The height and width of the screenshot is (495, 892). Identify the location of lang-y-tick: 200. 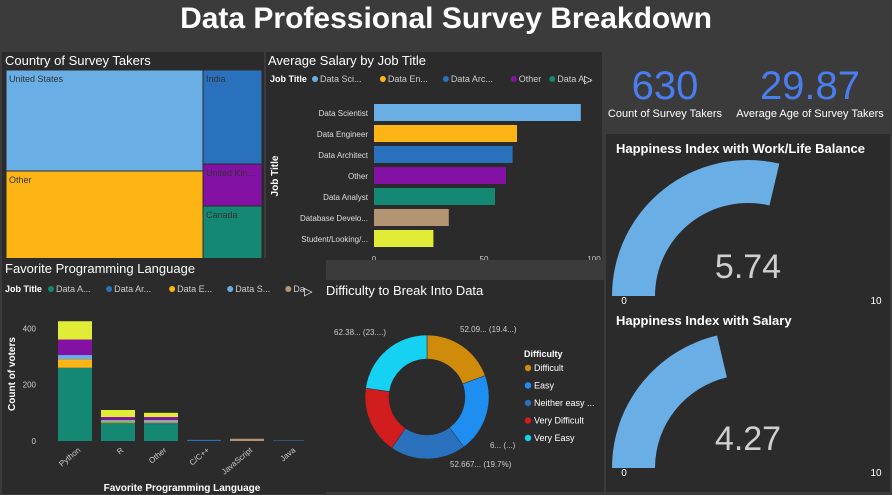
(30, 385).